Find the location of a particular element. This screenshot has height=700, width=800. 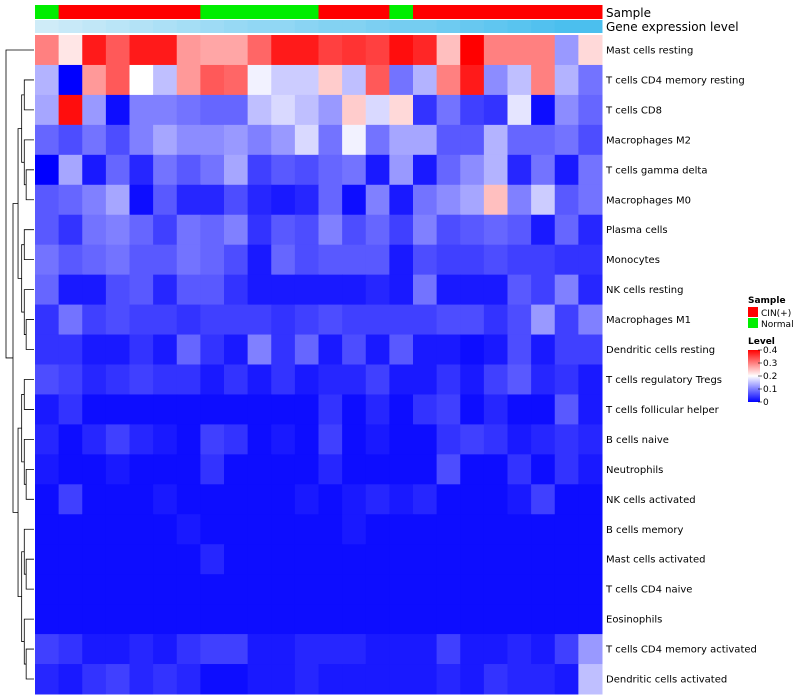

row-label: Monocytes is located at coordinates (633, 260).